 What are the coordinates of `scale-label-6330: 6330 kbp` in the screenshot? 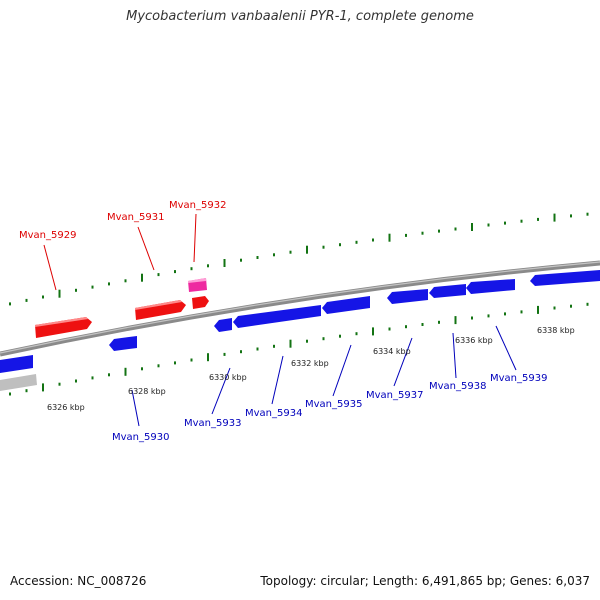 It's located at (228, 377).